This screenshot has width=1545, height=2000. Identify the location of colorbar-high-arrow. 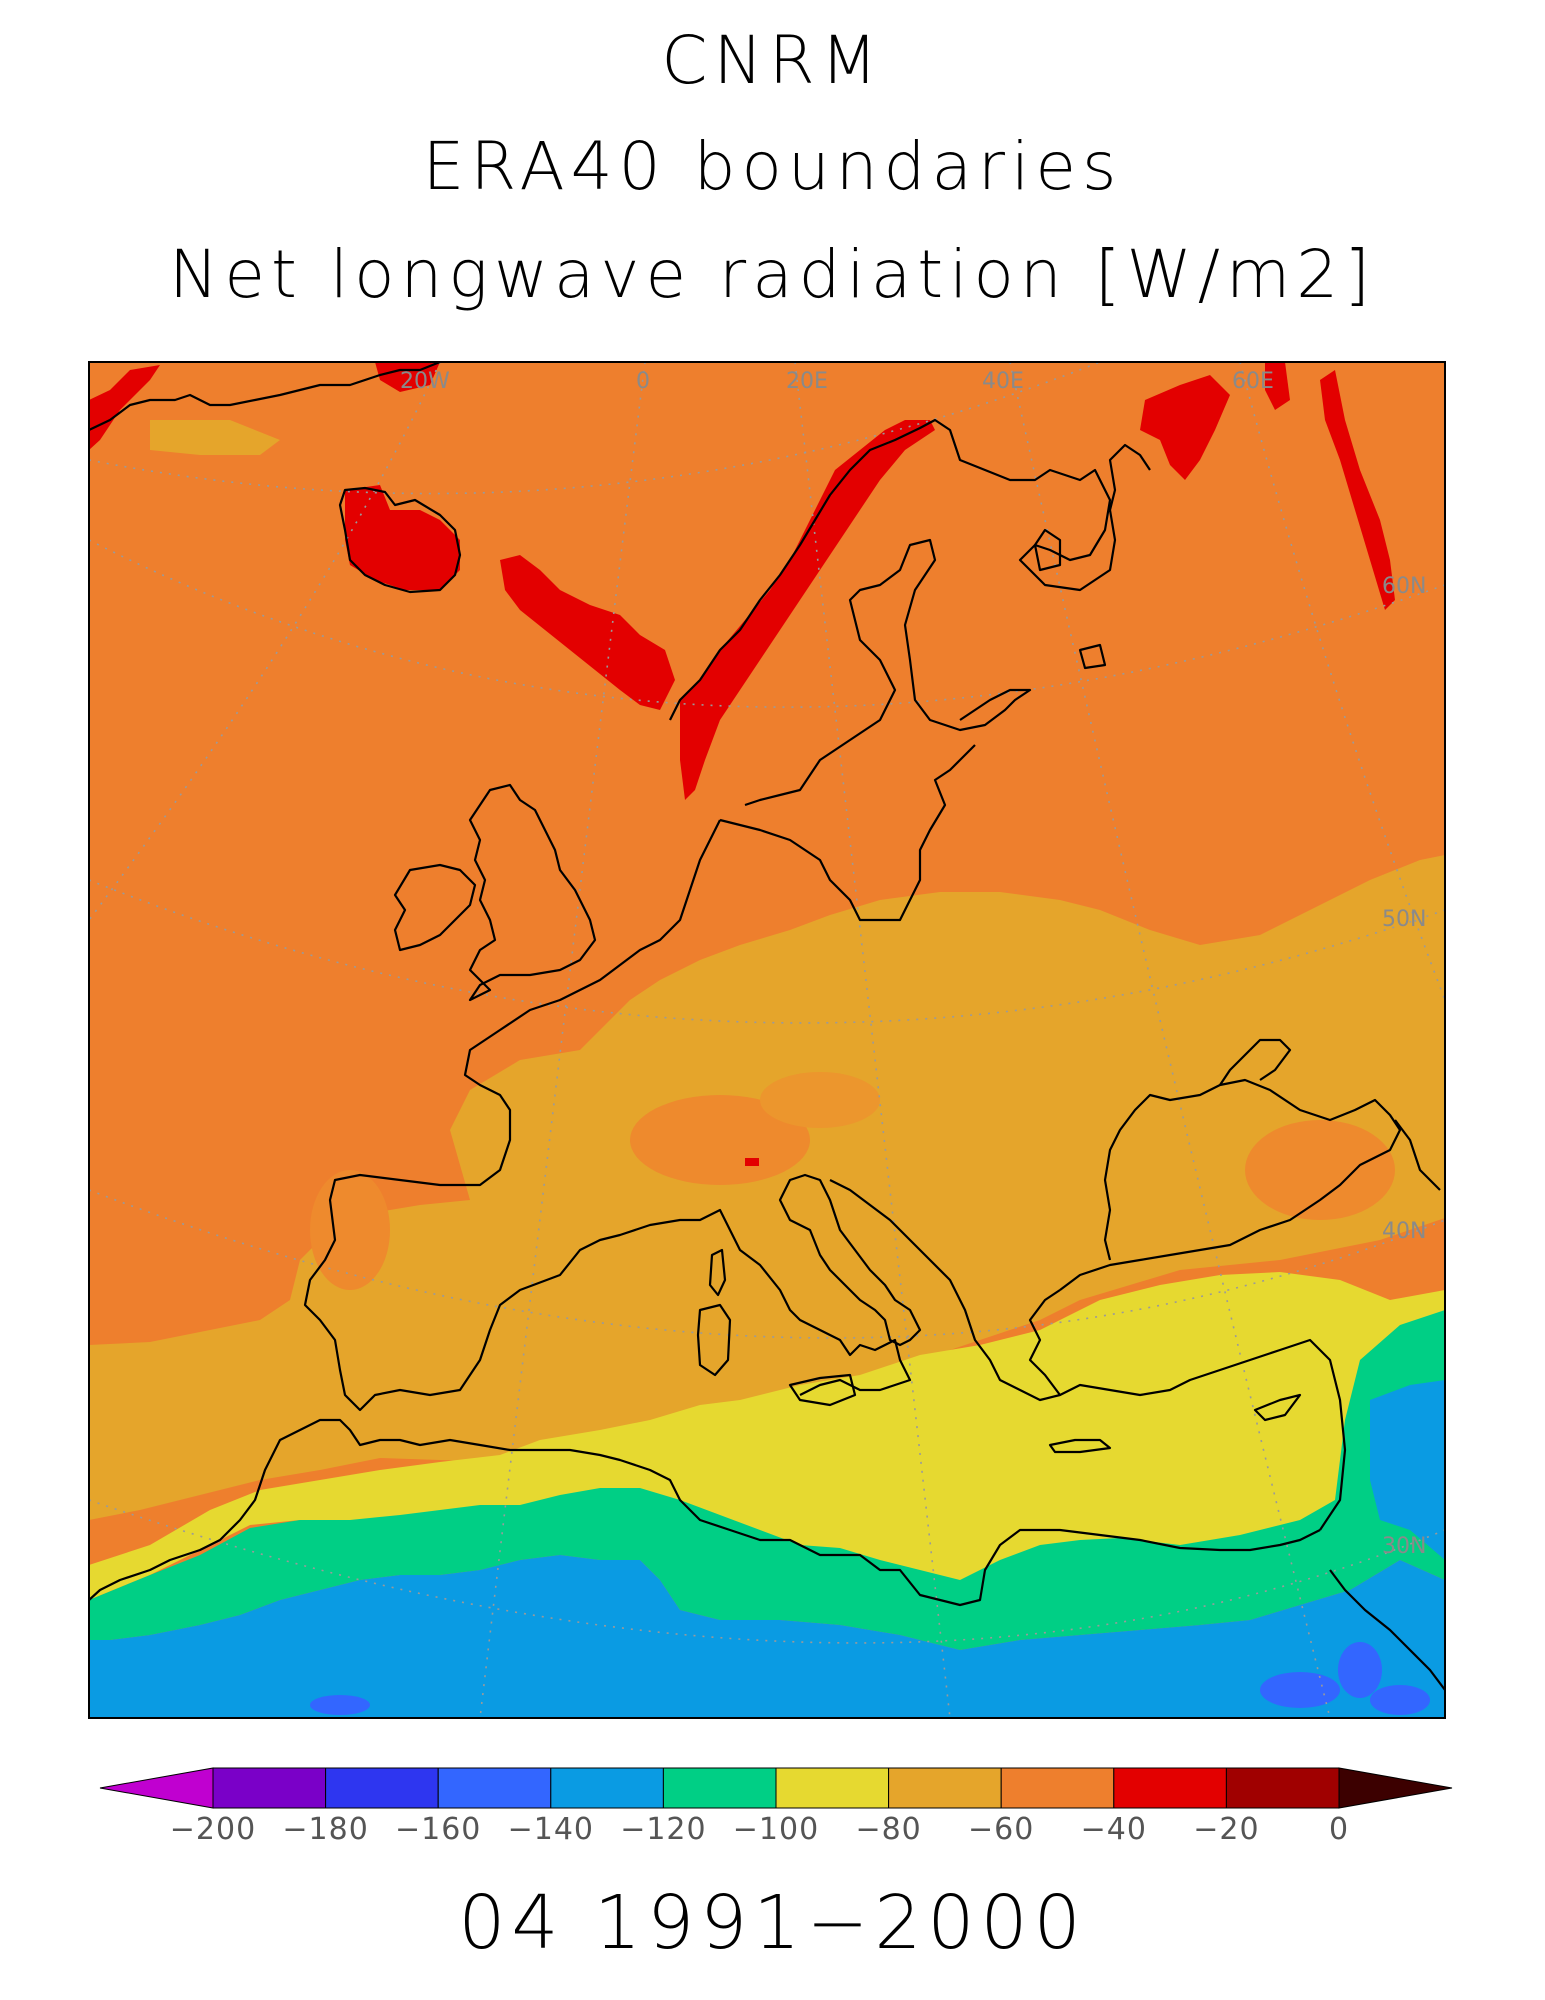
(1395, 1788).